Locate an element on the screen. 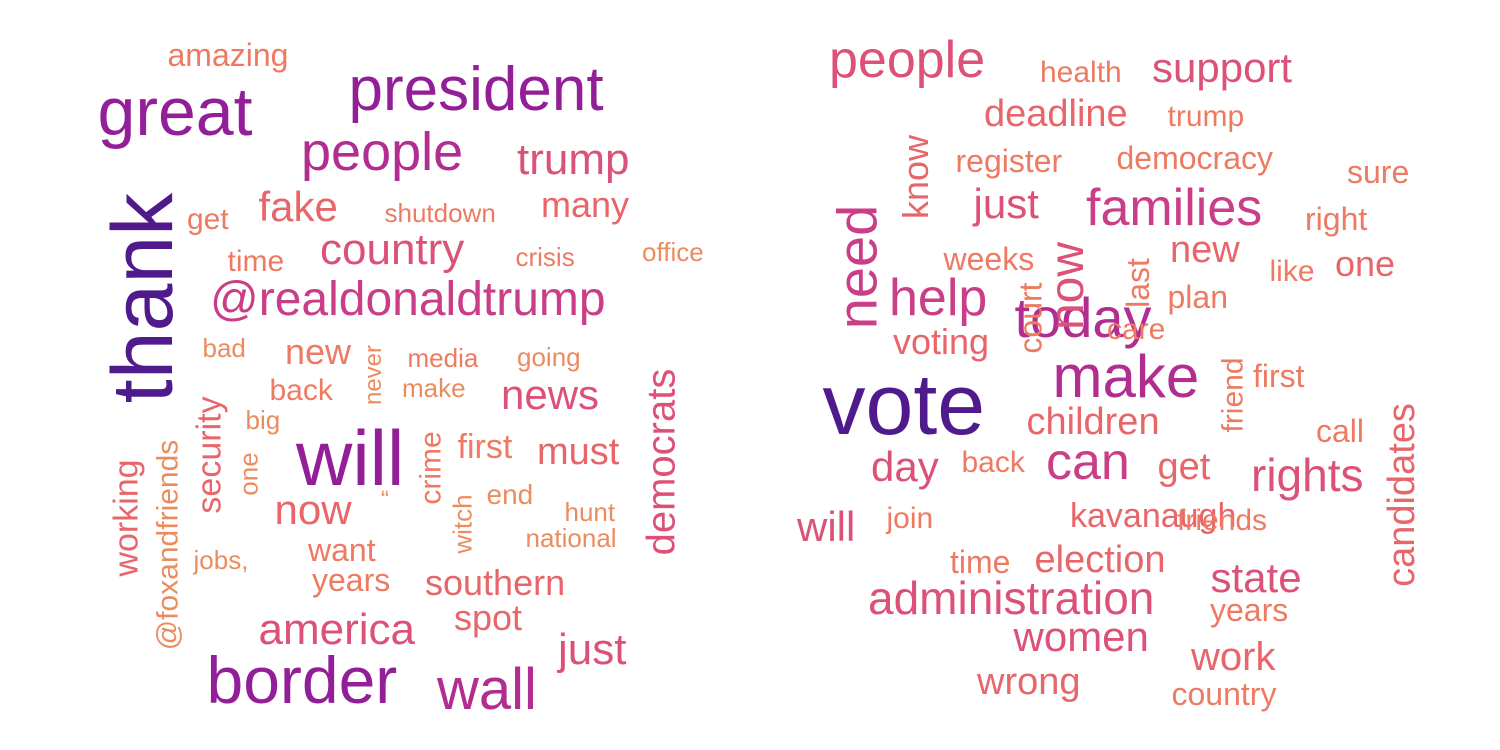  word-right-kavanaugh: kavanaugh is located at coordinates (1153, 516).